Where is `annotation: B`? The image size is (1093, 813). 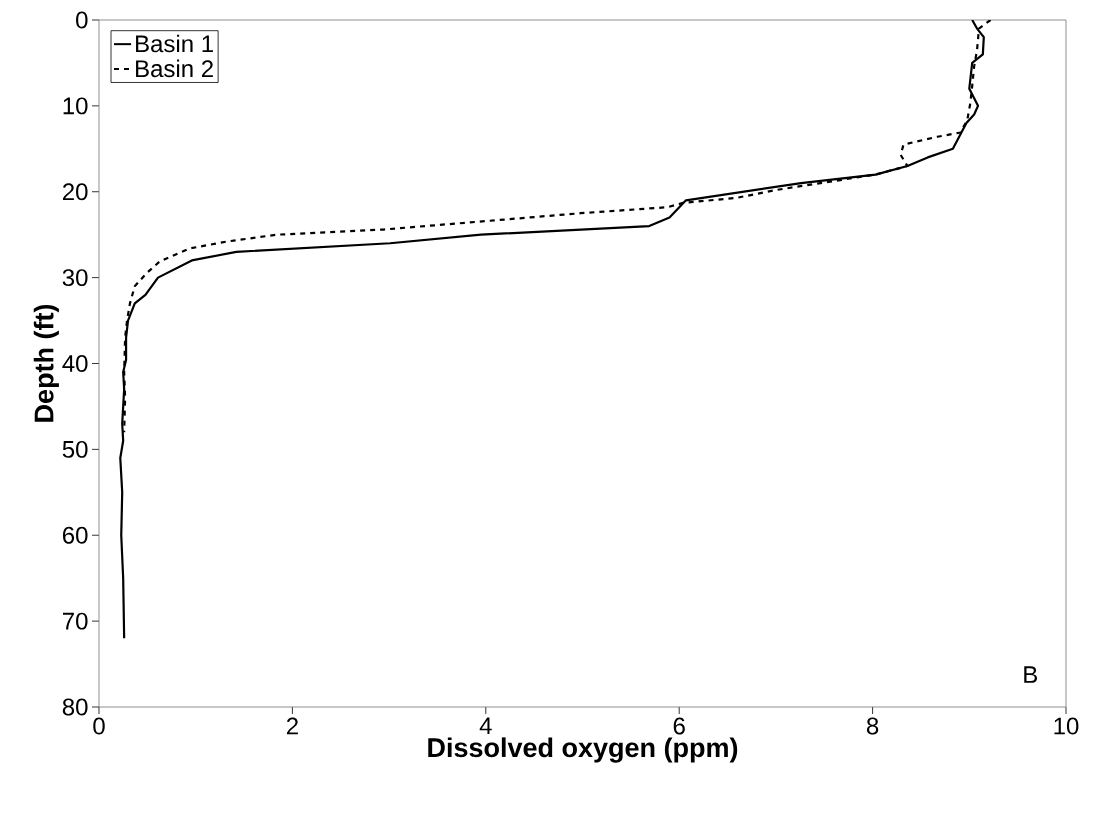
annotation: B is located at coordinates (1031, 674).